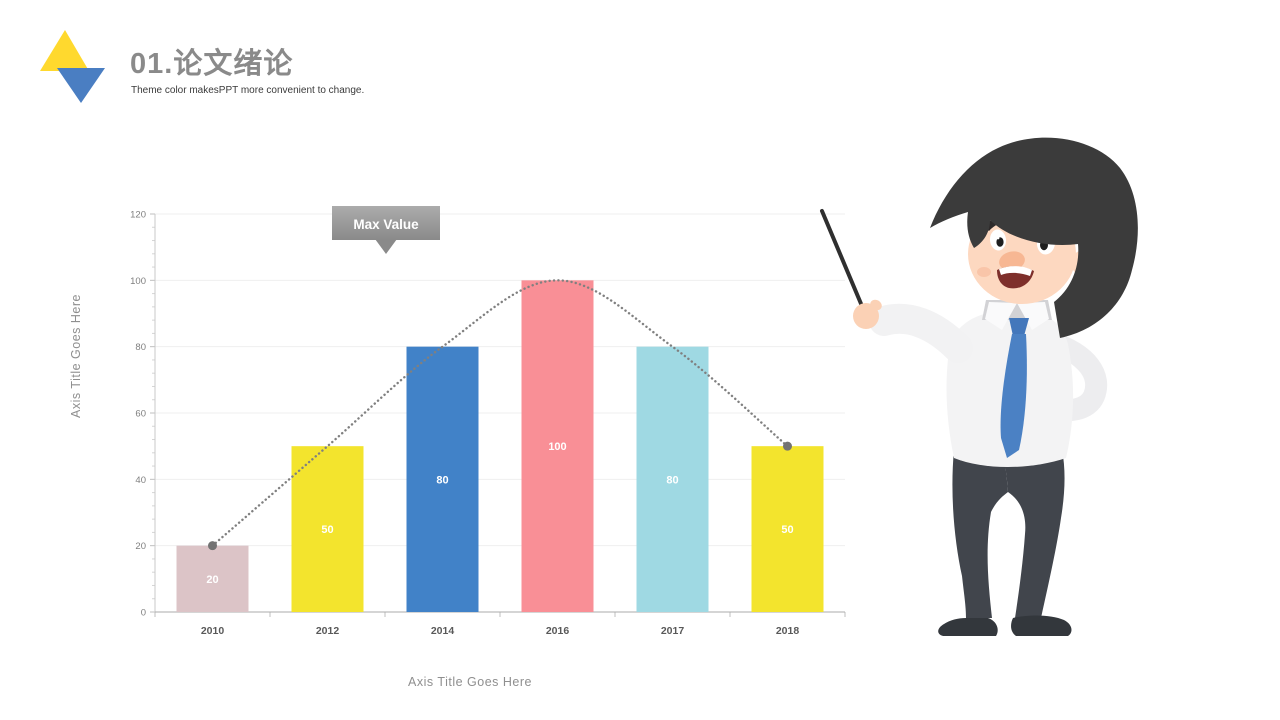 The width and height of the screenshot is (1280, 720). What do you see at coordinates (140, 347) in the screenshot?
I see `y-tick-label: 80` at bounding box center [140, 347].